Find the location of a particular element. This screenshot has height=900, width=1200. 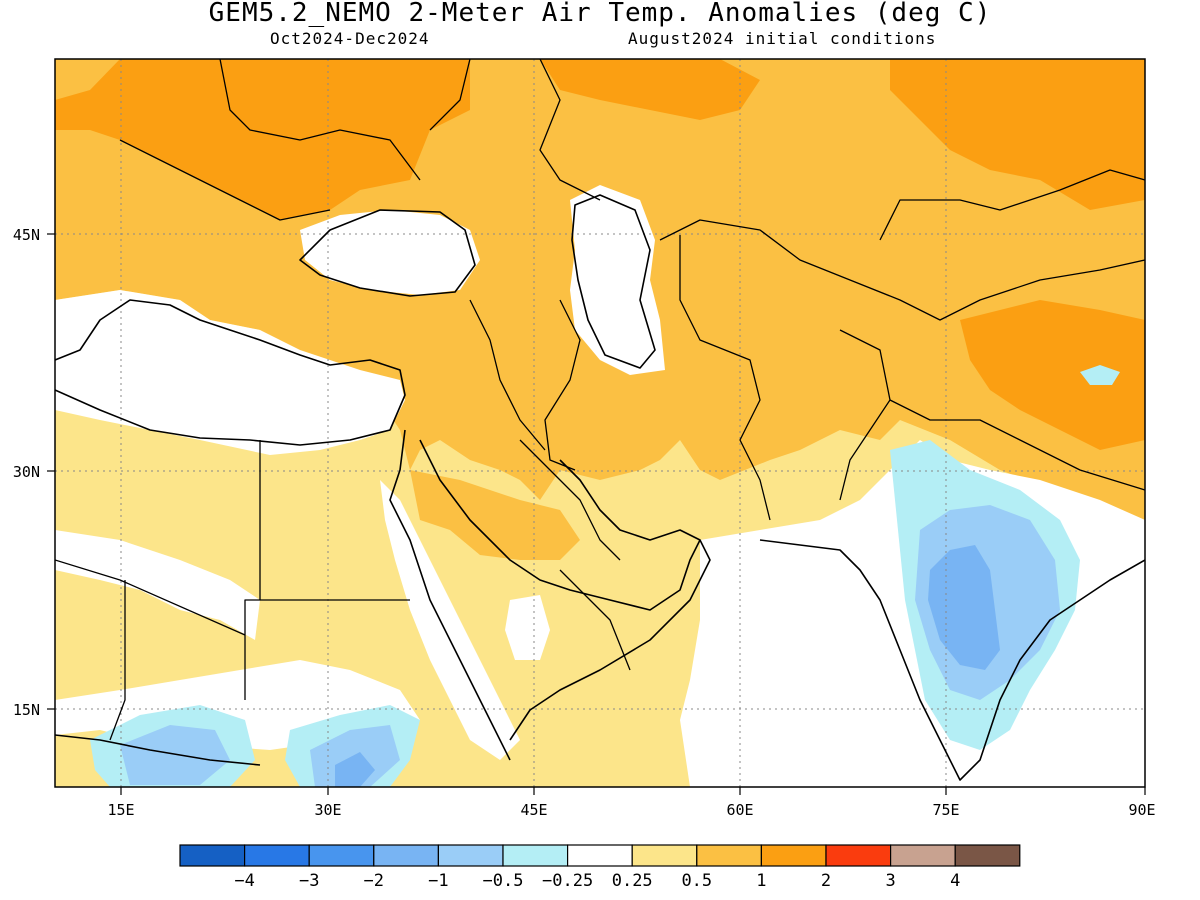

x-tick-label: 45E is located at coordinates (533, 810).